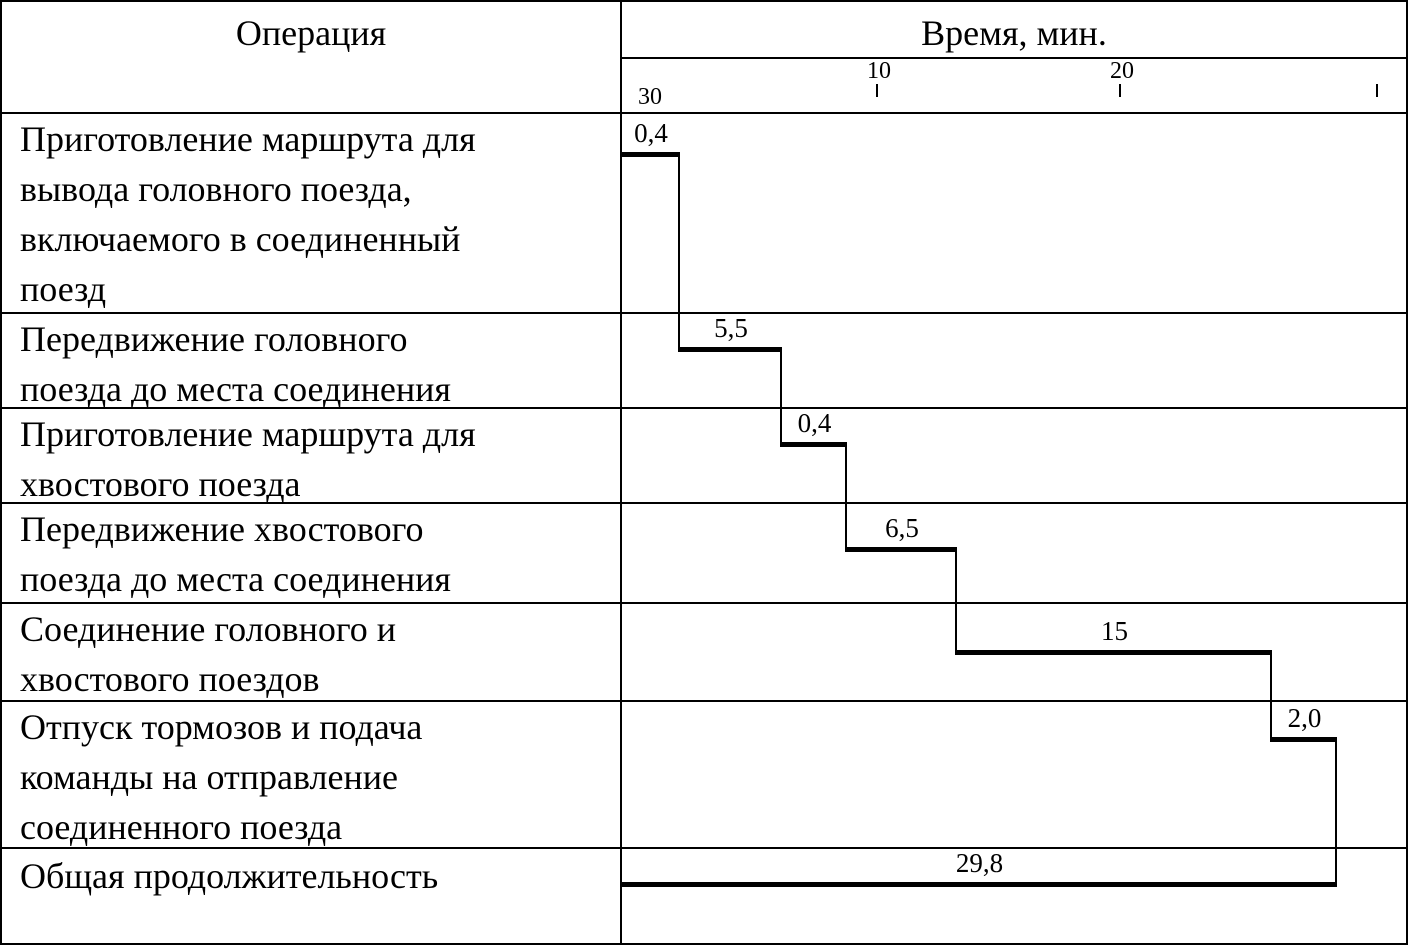 The height and width of the screenshot is (945, 1408). Describe the element at coordinates (621, 472) in the screenshot. I see `column-divider` at that location.